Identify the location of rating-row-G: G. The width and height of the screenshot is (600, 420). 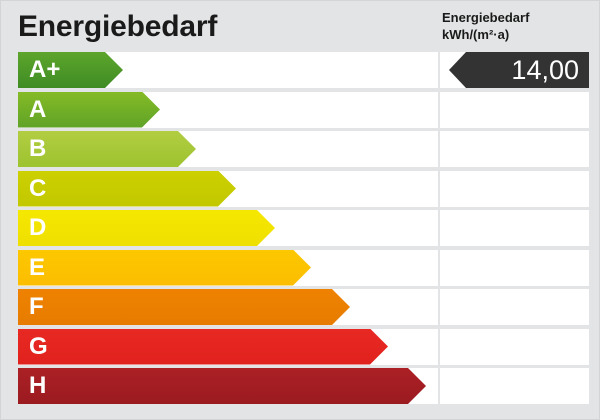
(303, 346).